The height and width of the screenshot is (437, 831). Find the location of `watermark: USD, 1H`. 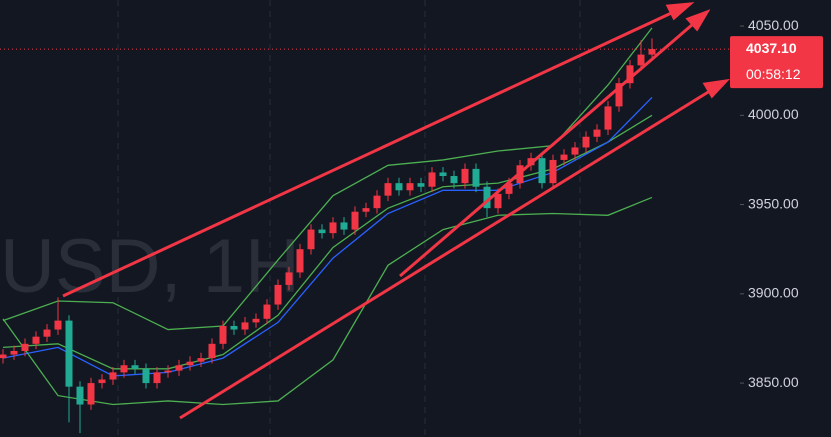

watermark: USD, 1H is located at coordinates (150, 266).